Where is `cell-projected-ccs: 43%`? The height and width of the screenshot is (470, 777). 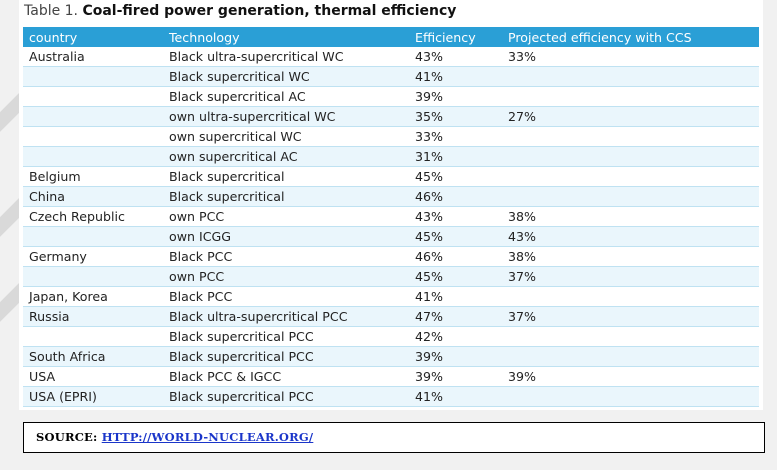
cell-projected-ccs: 43% is located at coordinates (630, 236).